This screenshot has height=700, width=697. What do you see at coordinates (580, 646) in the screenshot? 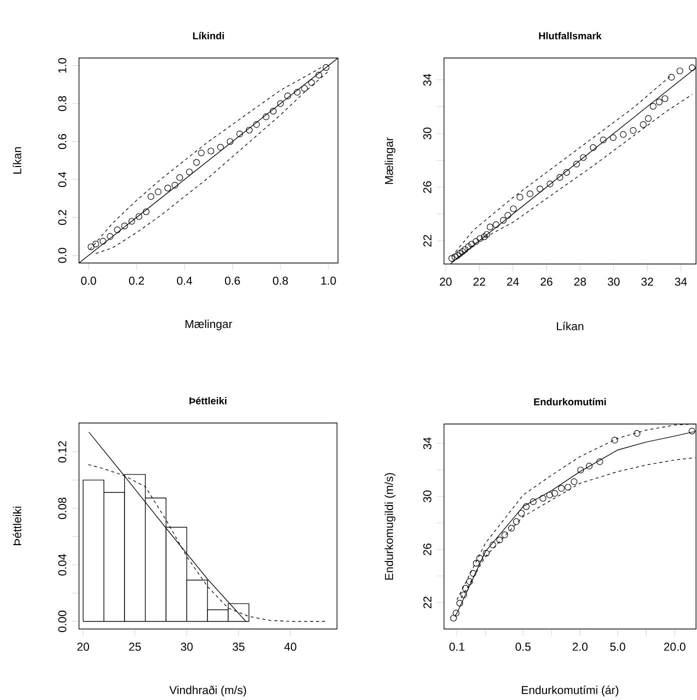
I see `x-tick-label: 2.0` at bounding box center [580, 646].